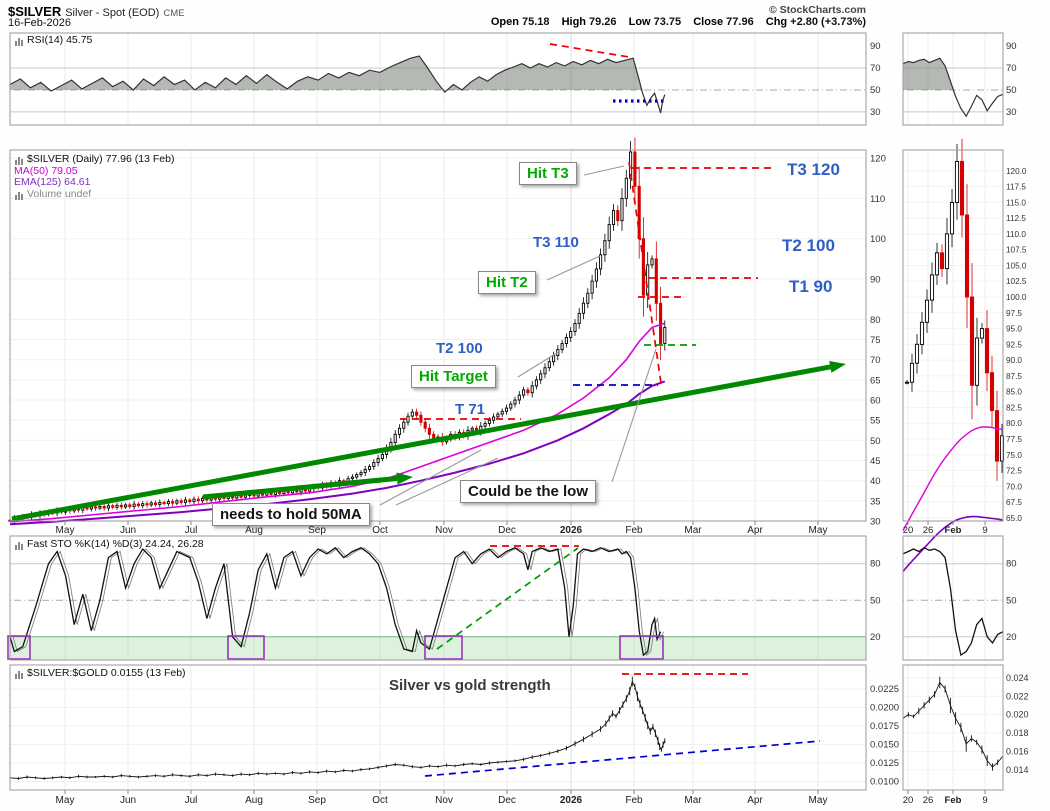  What do you see at coordinates (755, 800) in the screenshot?
I see `svg-text: Apr` at bounding box center [755, 800].